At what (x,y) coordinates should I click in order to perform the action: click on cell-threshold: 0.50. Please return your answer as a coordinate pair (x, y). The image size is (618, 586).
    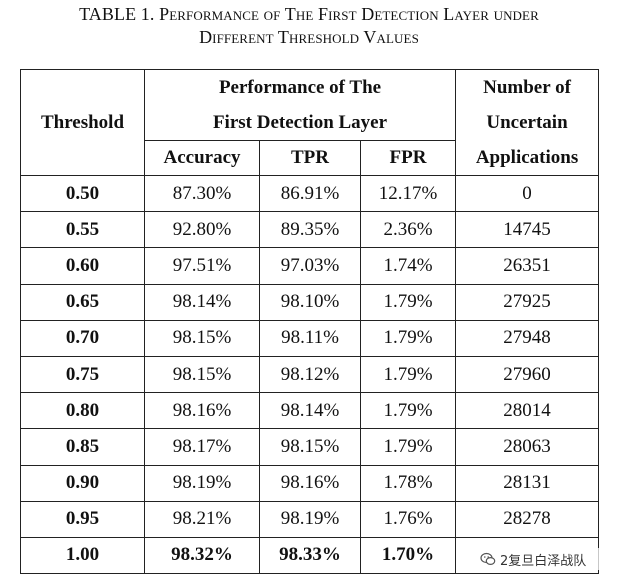
    Looking at the image, I should click on (82, 193).